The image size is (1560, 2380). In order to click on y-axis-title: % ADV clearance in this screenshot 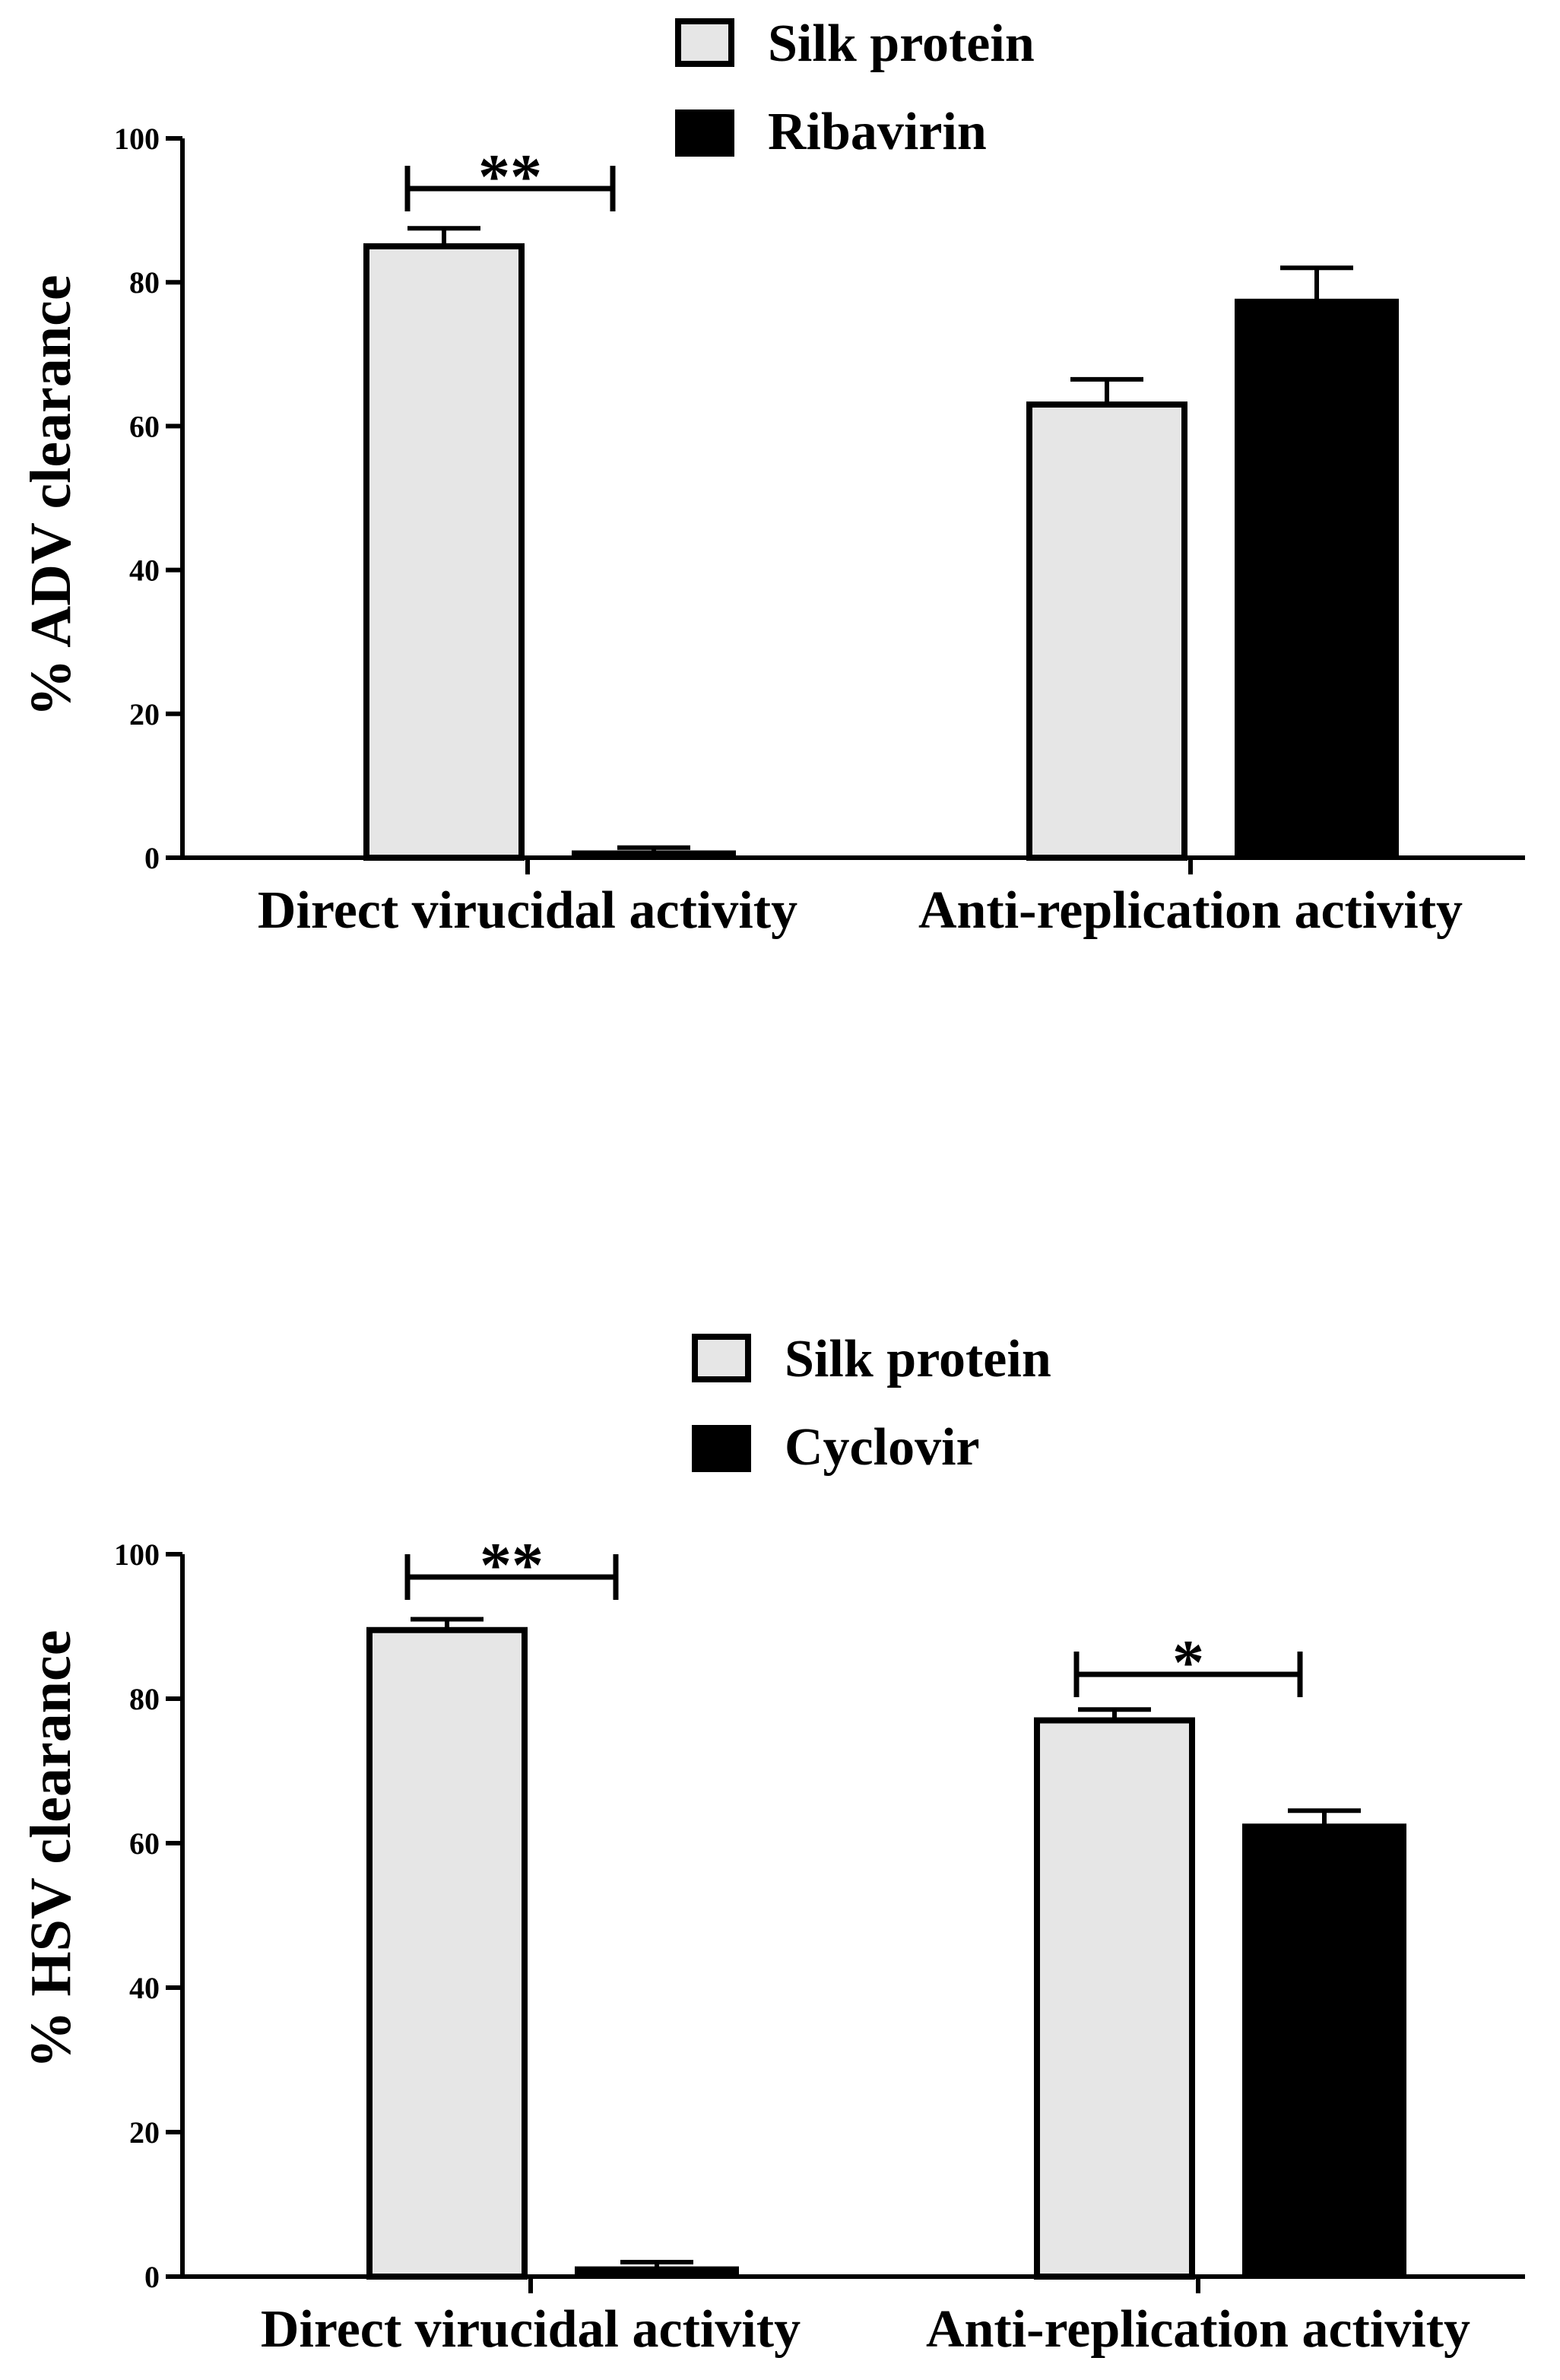, I will do `click(51, 495)`.